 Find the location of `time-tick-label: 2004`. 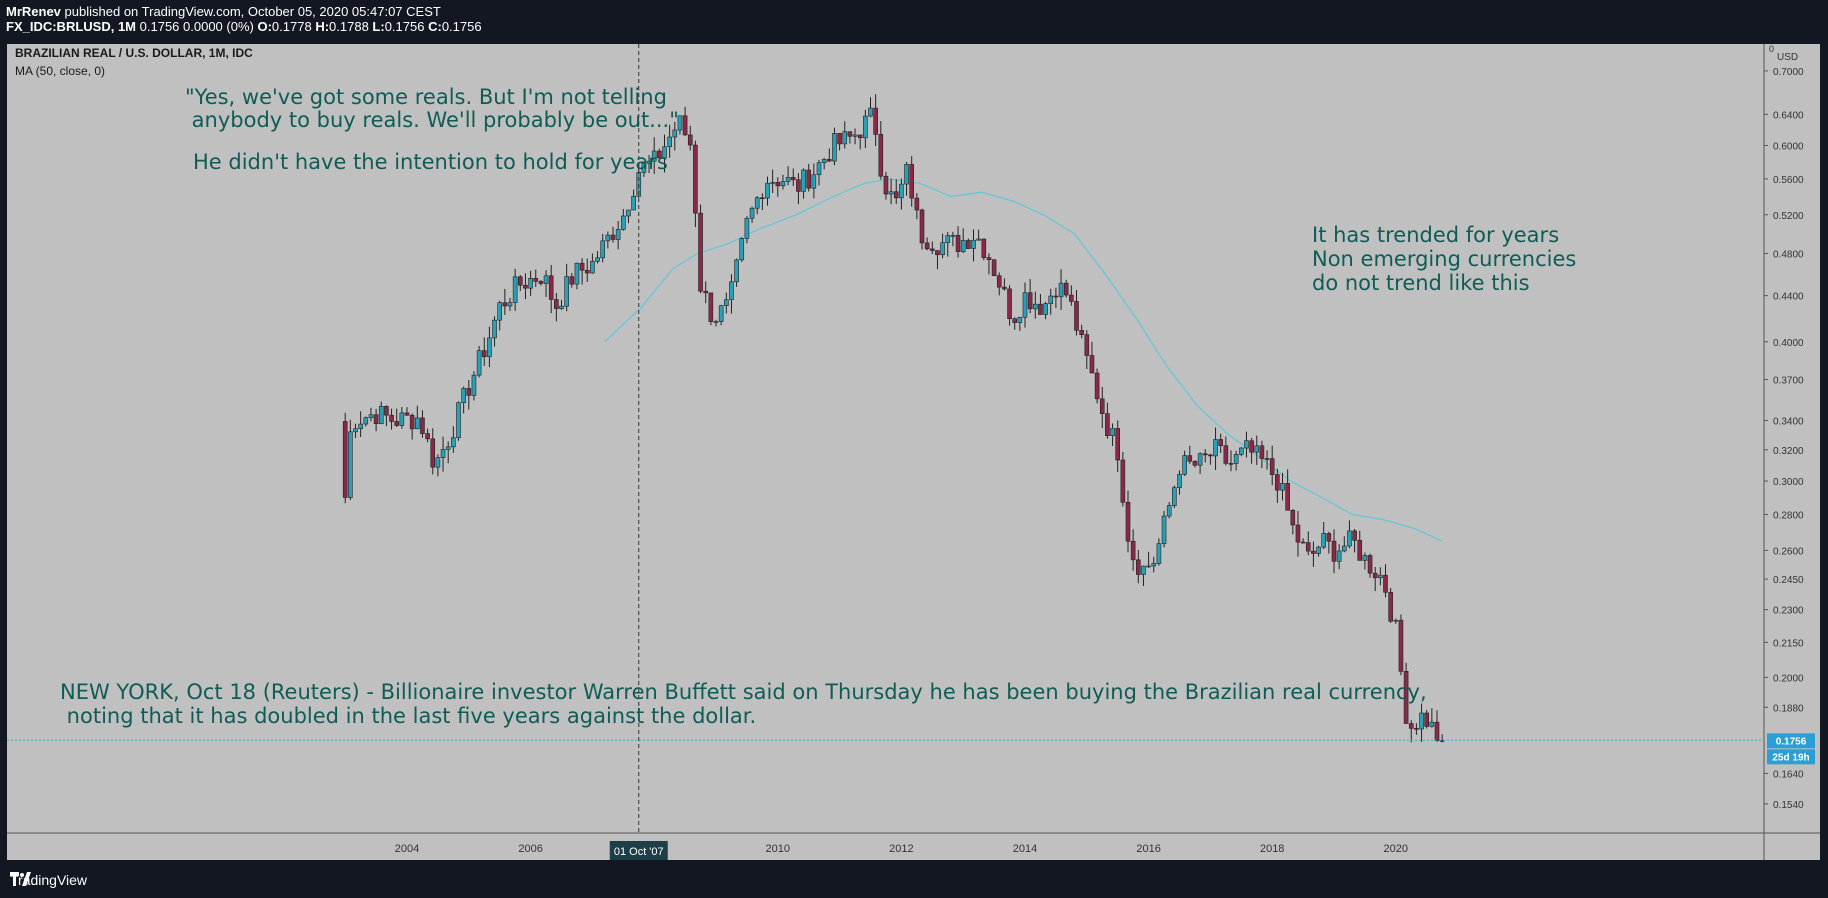

time-tick-label: 2004 is located at coordinates (407, 849).